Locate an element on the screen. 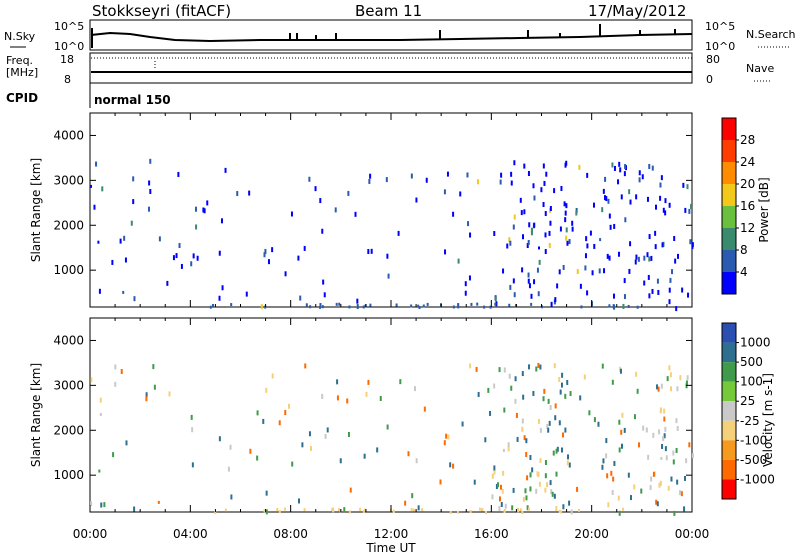  colorbar-tick-label: 25 is located at coordinates (747, 401).